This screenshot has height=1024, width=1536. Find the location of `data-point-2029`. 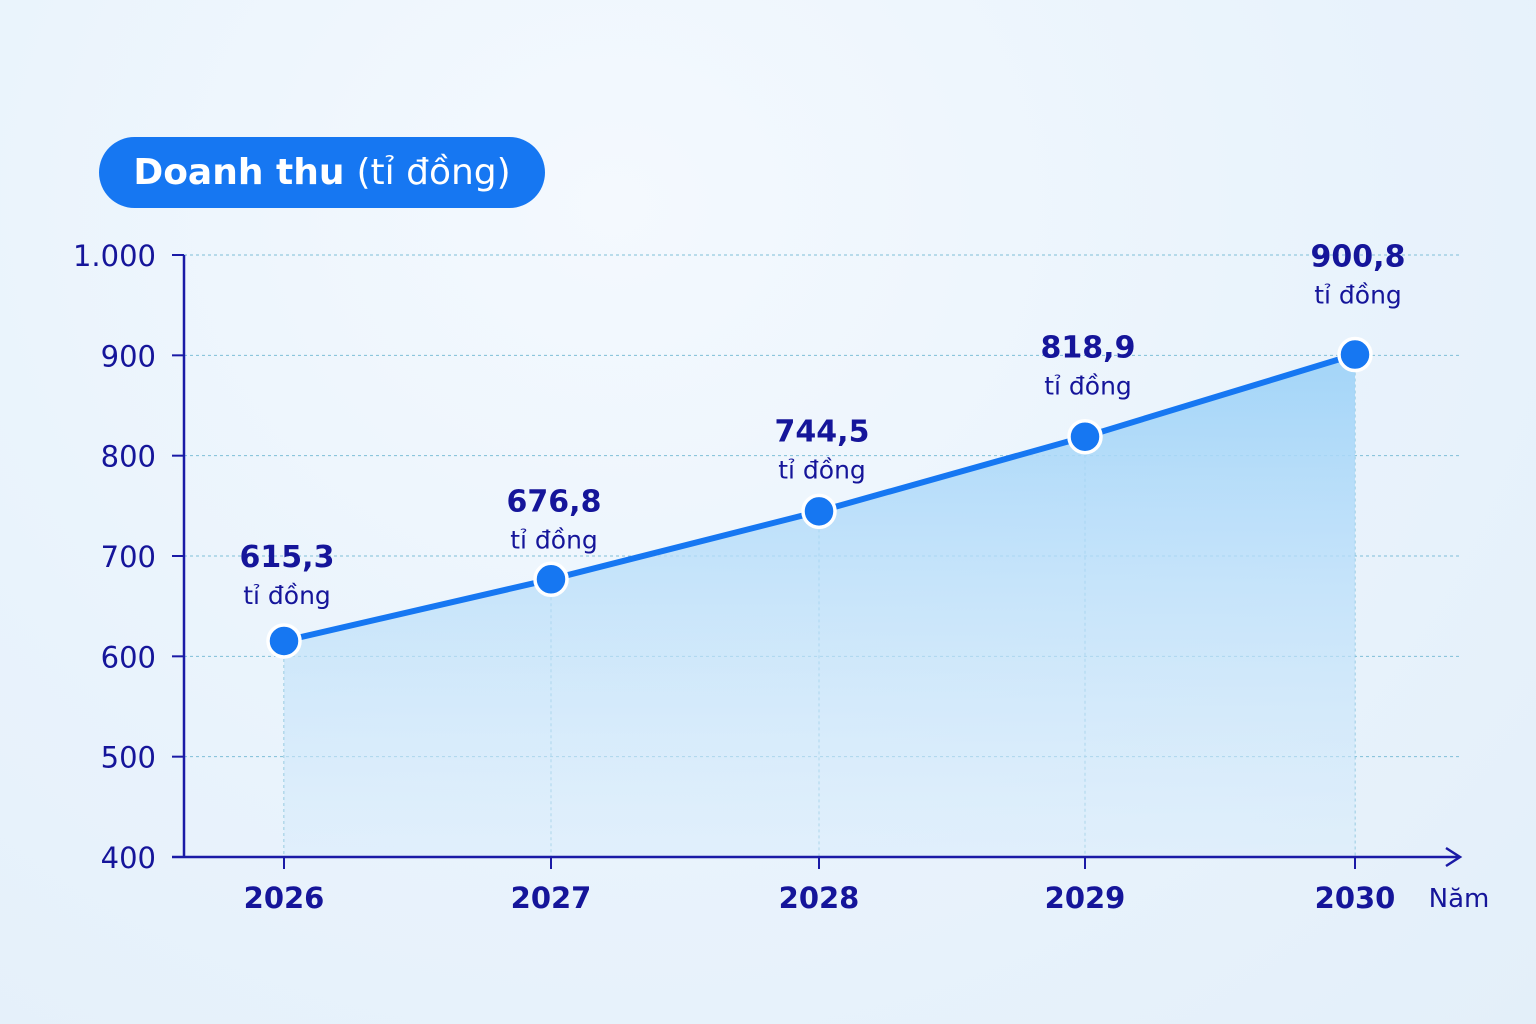

data-point-2029 is located at coordinates (1085, 436).